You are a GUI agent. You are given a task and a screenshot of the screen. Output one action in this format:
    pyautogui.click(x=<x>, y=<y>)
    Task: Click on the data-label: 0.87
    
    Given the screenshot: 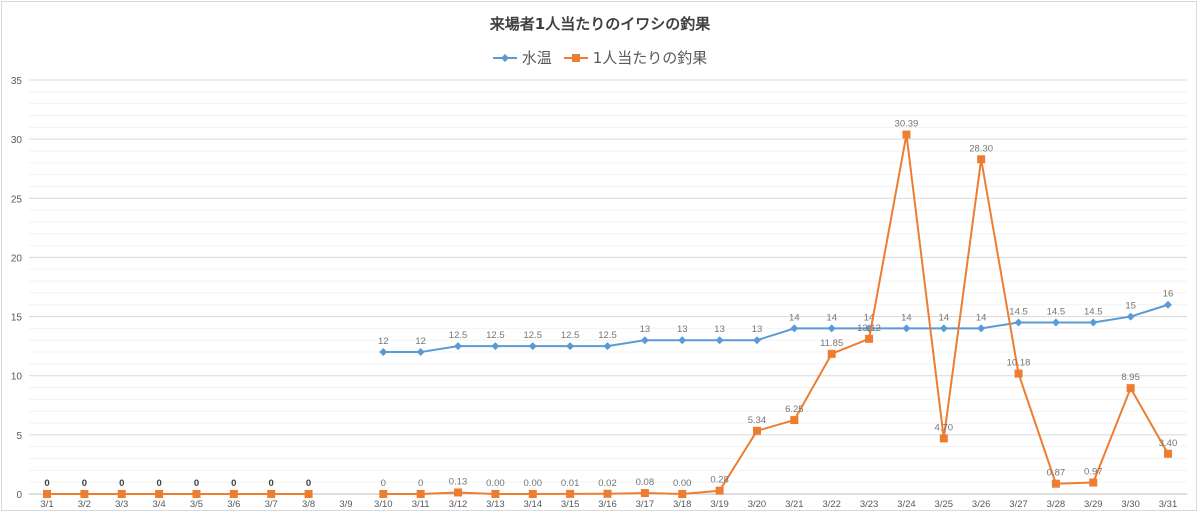 What is the action you would take?
    pyautogui.click(x=1056, y=473)
    